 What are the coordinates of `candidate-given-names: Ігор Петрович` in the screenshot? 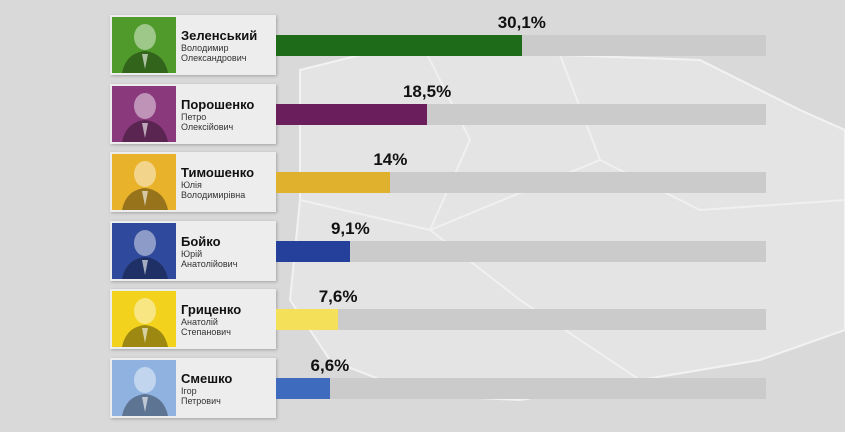 It's located at (228, 396).